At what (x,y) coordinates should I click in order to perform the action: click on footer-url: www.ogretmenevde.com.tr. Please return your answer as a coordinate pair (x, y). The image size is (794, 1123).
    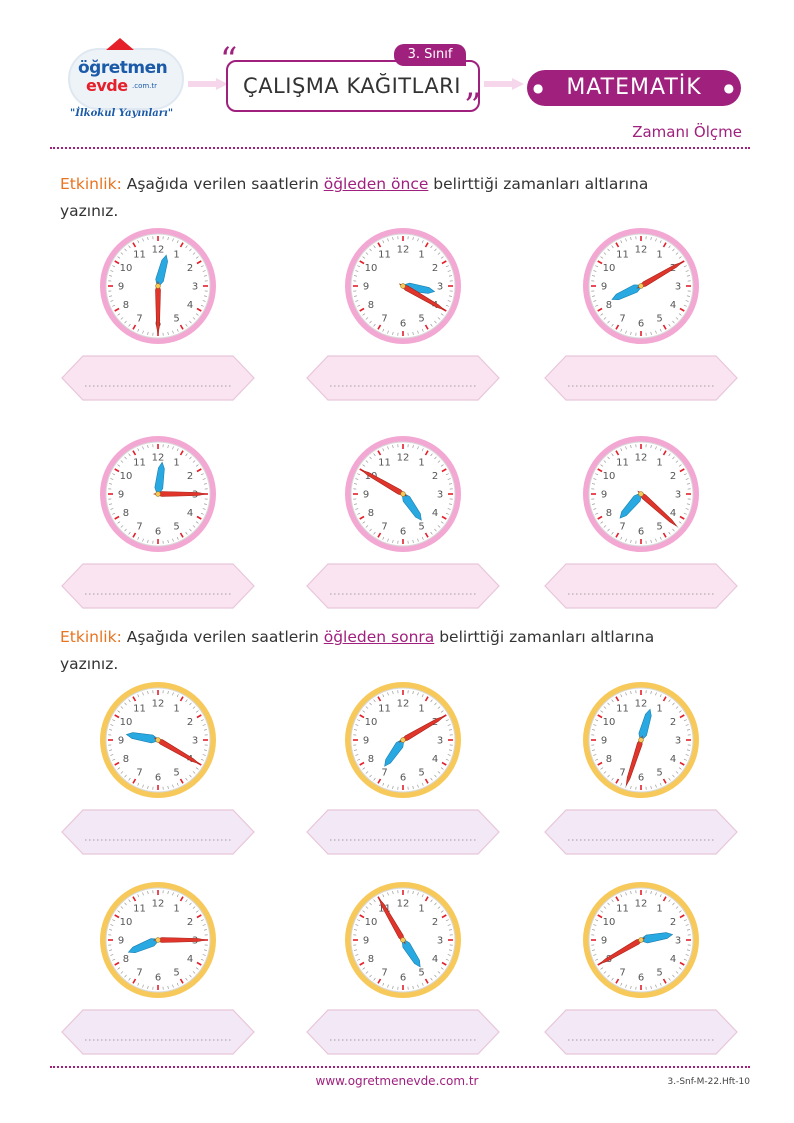
    Looking at the image, I should click on (397, 1081).